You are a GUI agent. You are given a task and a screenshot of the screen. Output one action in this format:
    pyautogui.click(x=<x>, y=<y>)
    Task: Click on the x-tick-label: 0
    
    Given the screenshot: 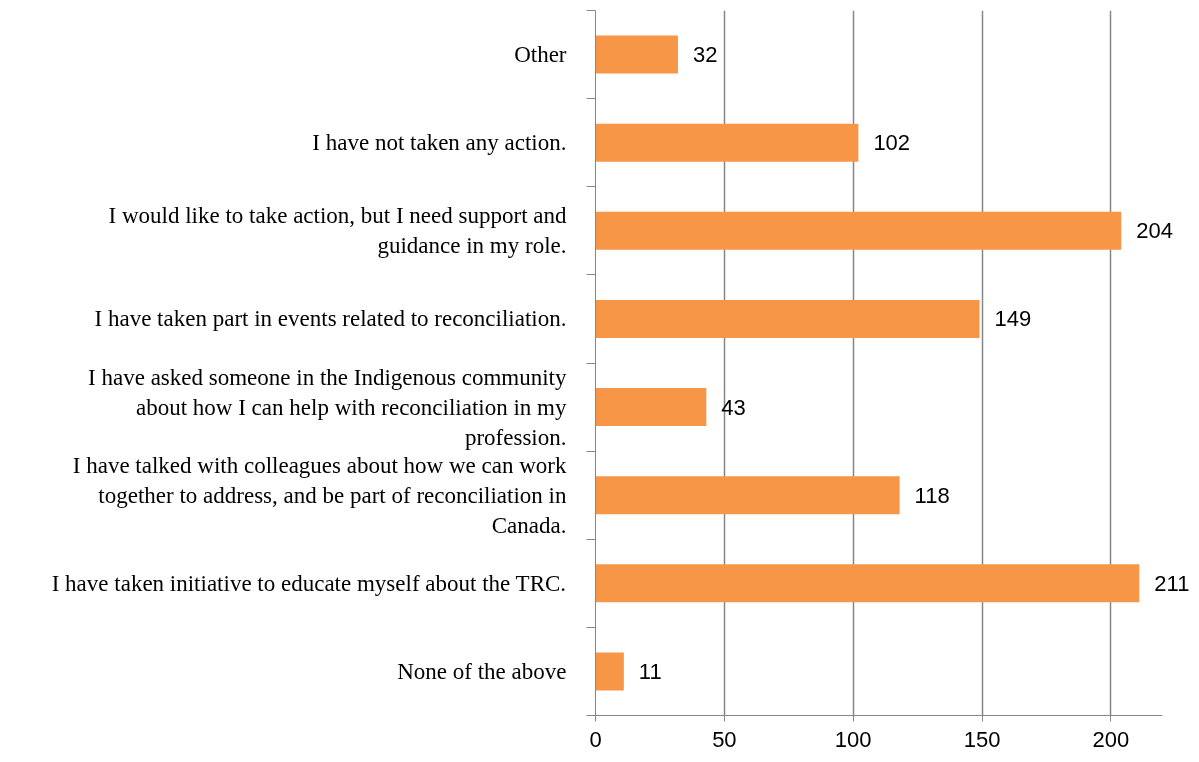 What is the action you would take?
    pyautogui.click(x=595, y=739)
    